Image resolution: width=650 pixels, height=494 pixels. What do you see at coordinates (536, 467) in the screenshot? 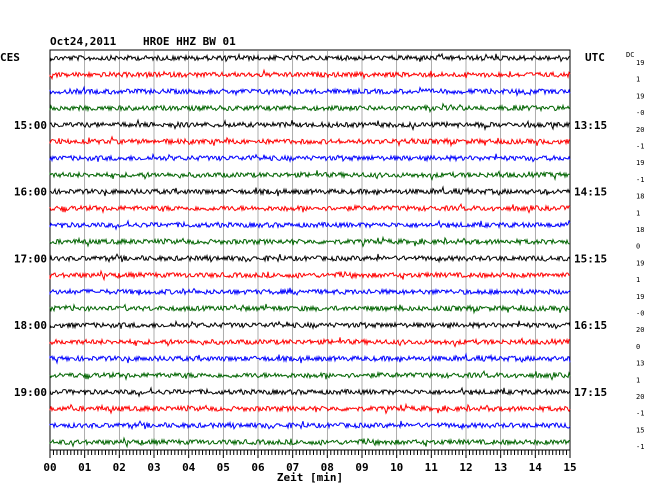
I see `x-tick-label: 14` at bounding box center [536, 467].